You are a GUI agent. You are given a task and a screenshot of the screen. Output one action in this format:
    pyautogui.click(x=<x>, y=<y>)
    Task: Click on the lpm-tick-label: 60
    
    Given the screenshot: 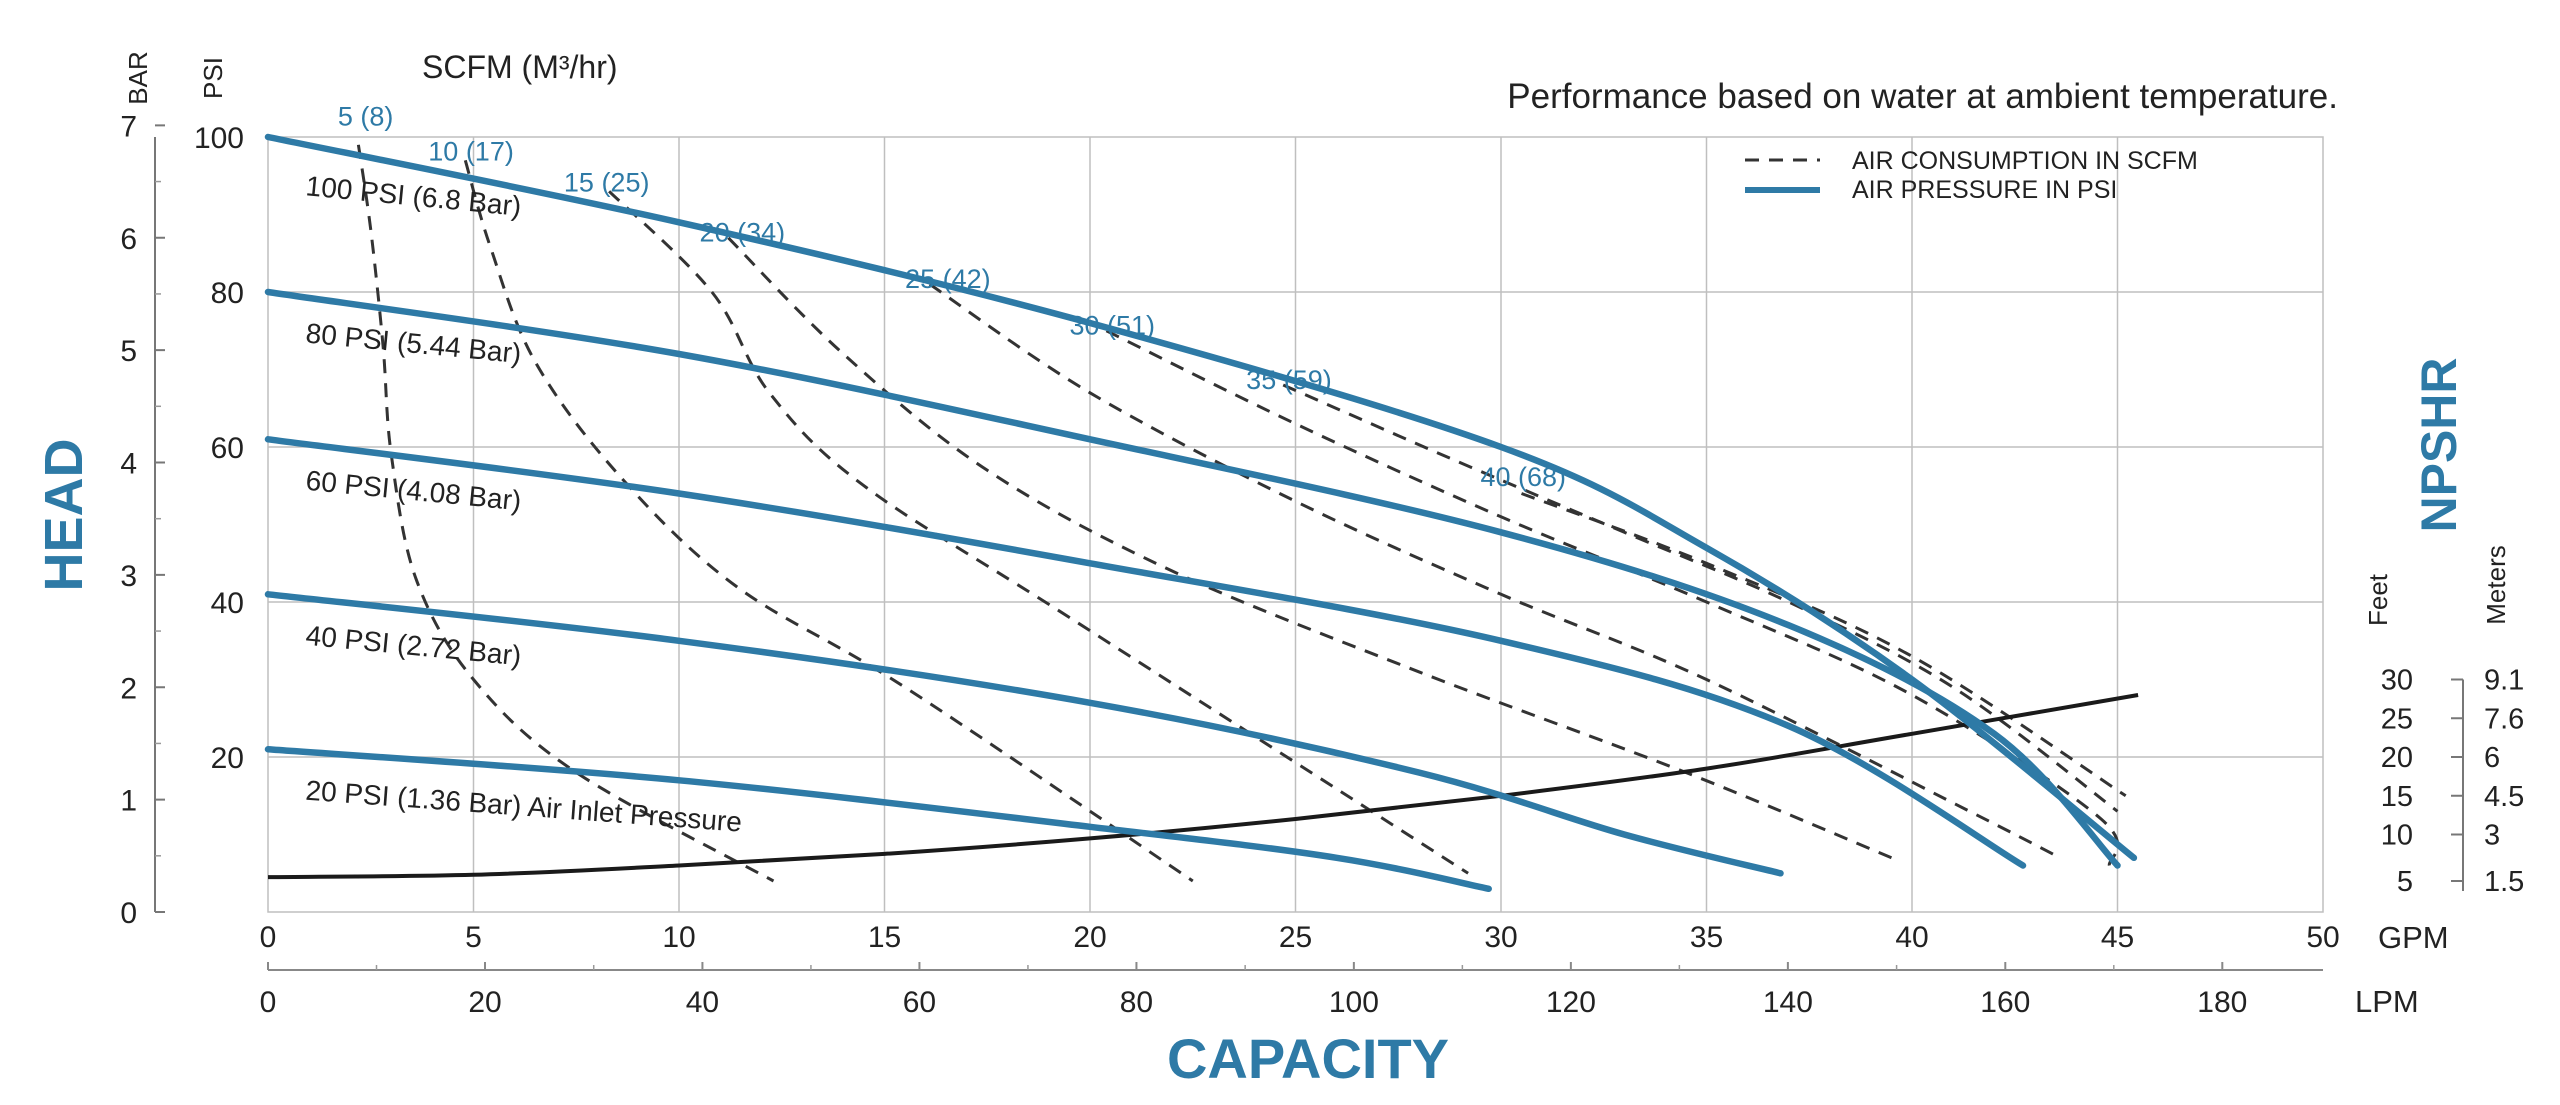 What is the action you would take?
    pyautogui.click(x=919, y=1002)
    